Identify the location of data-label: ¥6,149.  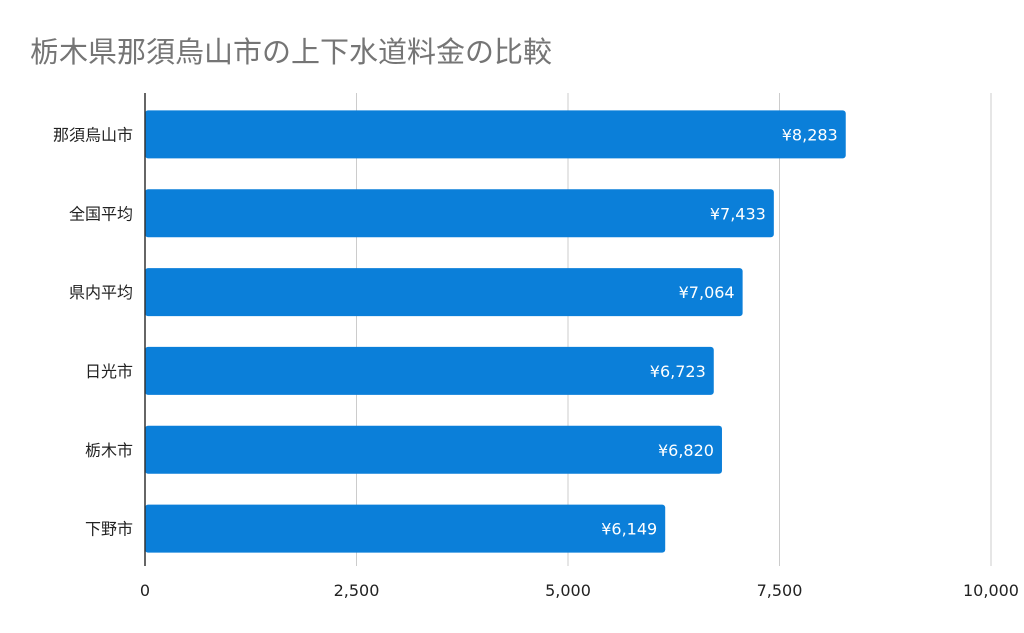
(629, 529).